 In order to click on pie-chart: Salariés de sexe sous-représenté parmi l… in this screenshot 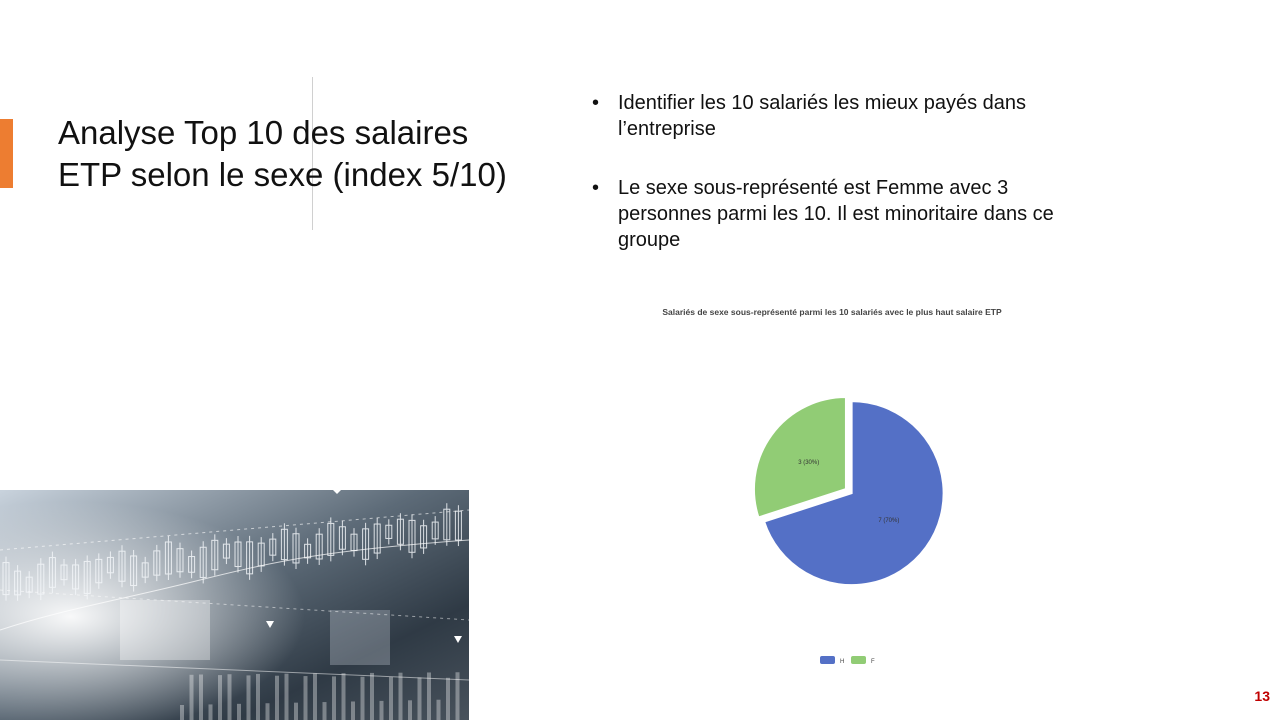, I will do `click(832, 486)`.